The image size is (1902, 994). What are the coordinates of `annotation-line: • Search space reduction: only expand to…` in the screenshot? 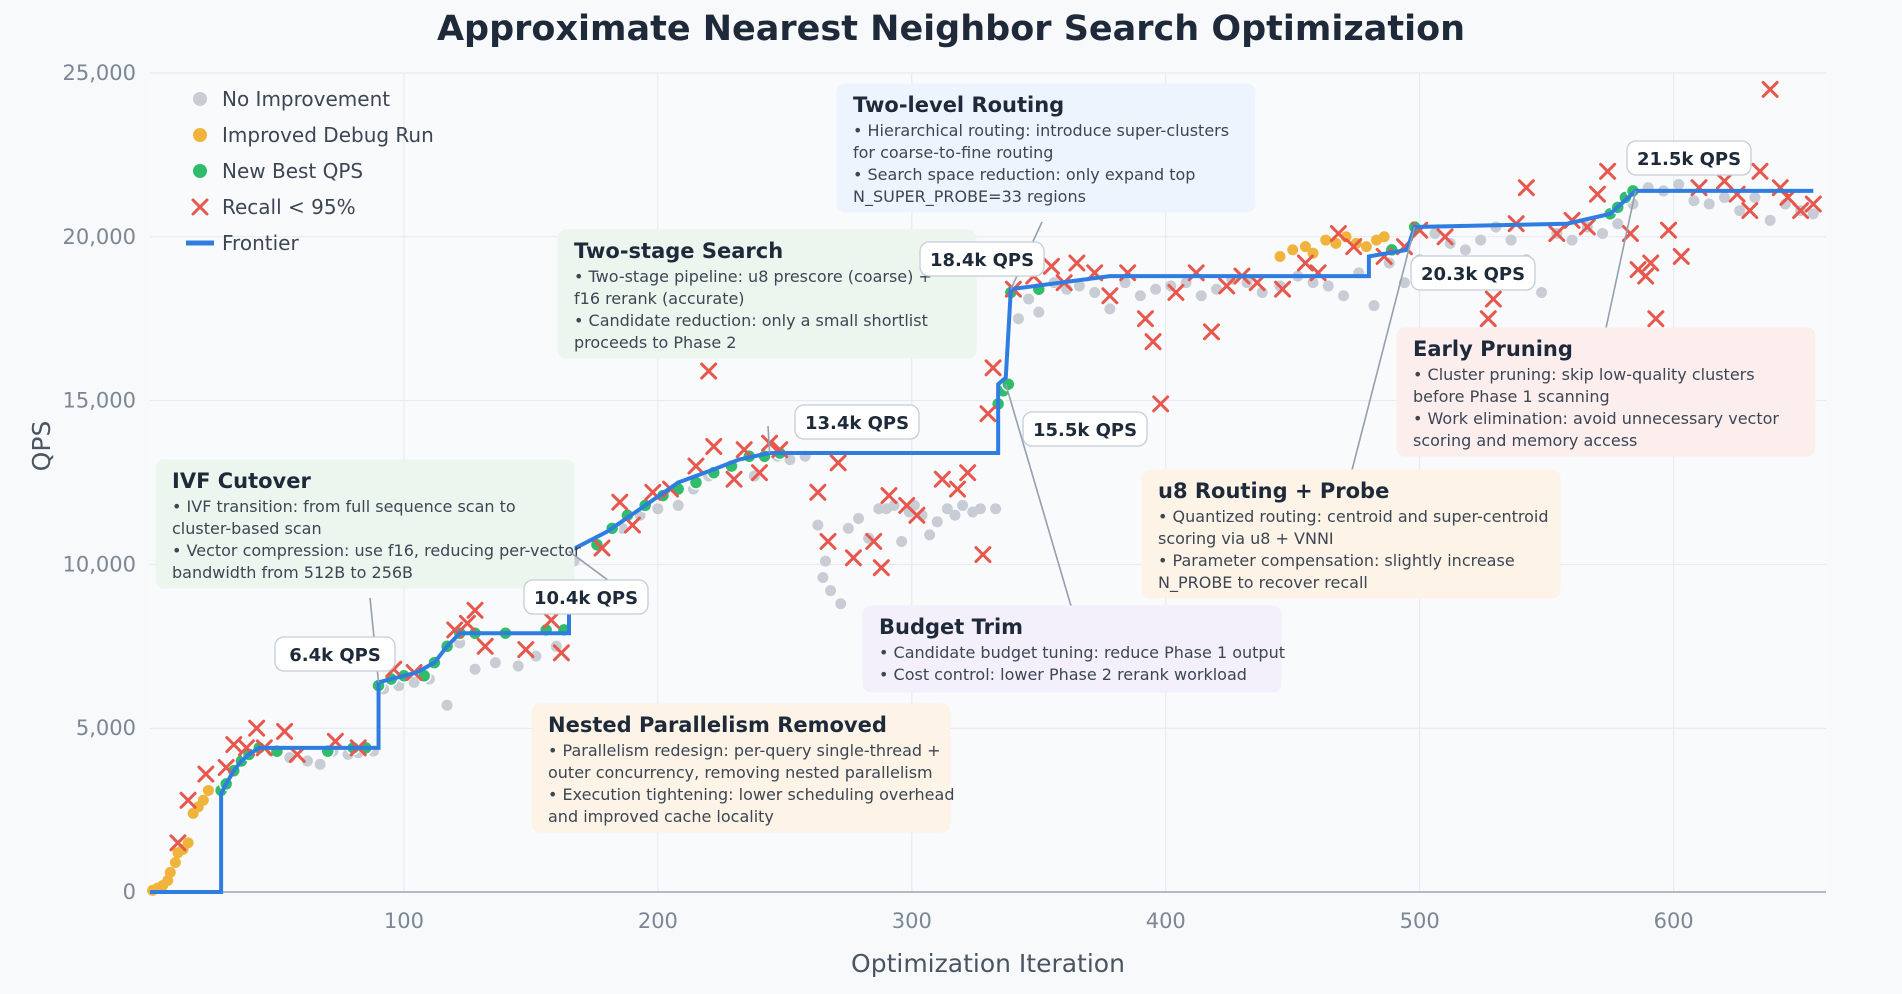 It's located at (1024, 174).